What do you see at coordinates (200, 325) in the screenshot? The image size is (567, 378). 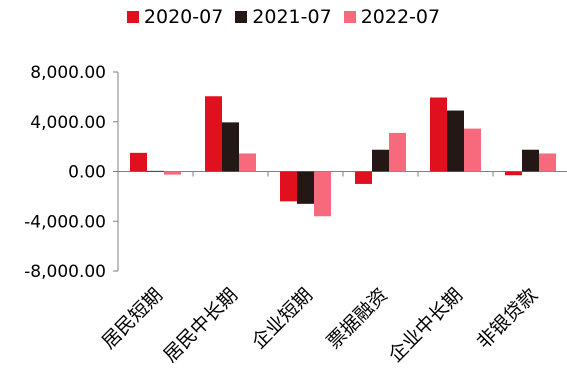 I see `x-tick-label: 居民中长期` at bounding box center [200, 325].